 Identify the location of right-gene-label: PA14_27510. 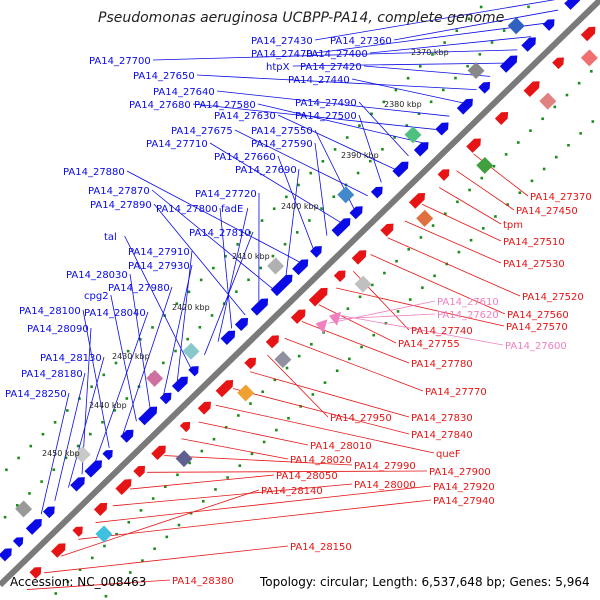
(534, 242).